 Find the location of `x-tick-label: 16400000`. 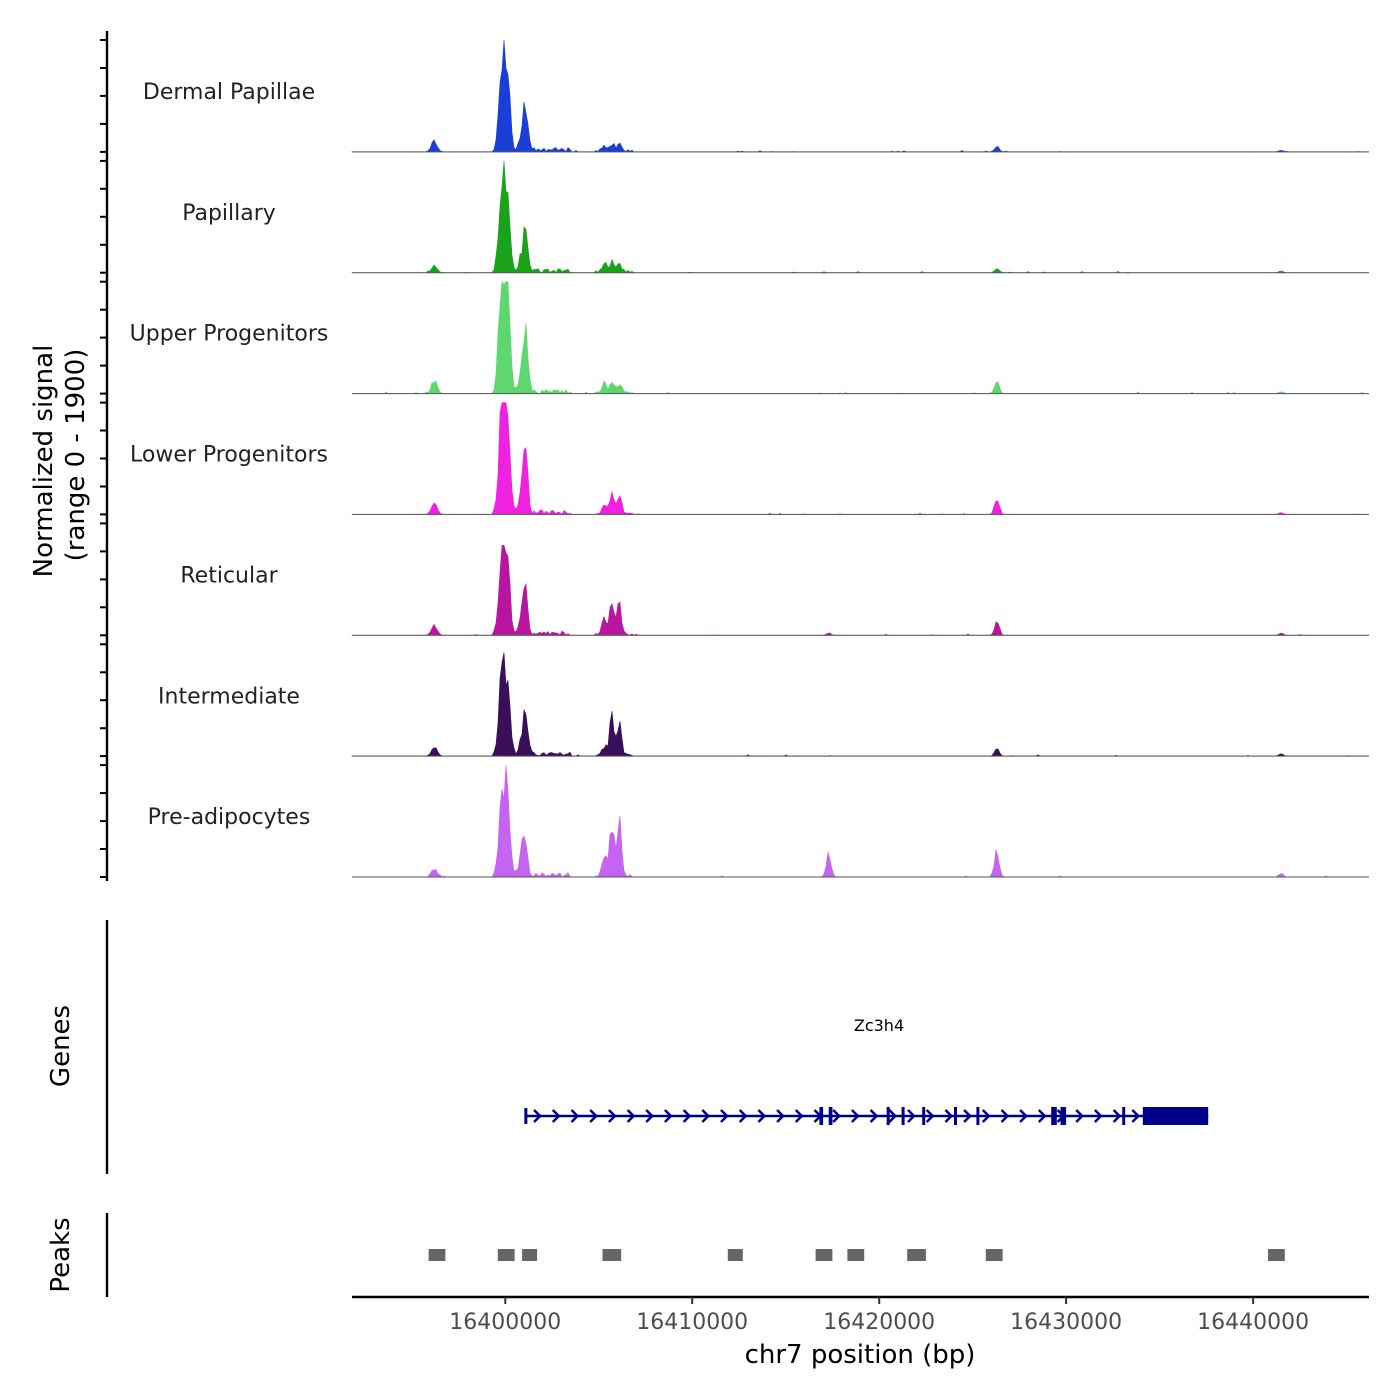

x-tick-label: 16400000 is located at coordinates (505, 1322).